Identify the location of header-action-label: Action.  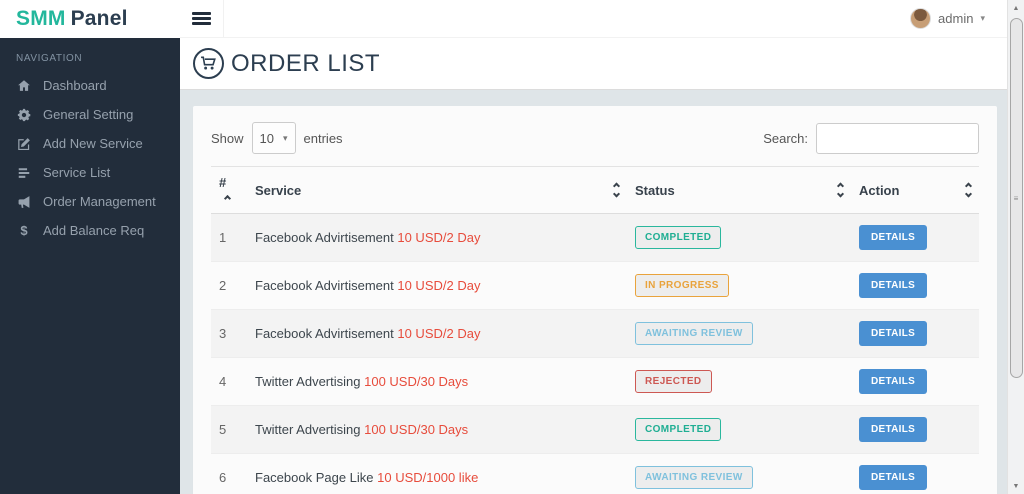
(879, 190).